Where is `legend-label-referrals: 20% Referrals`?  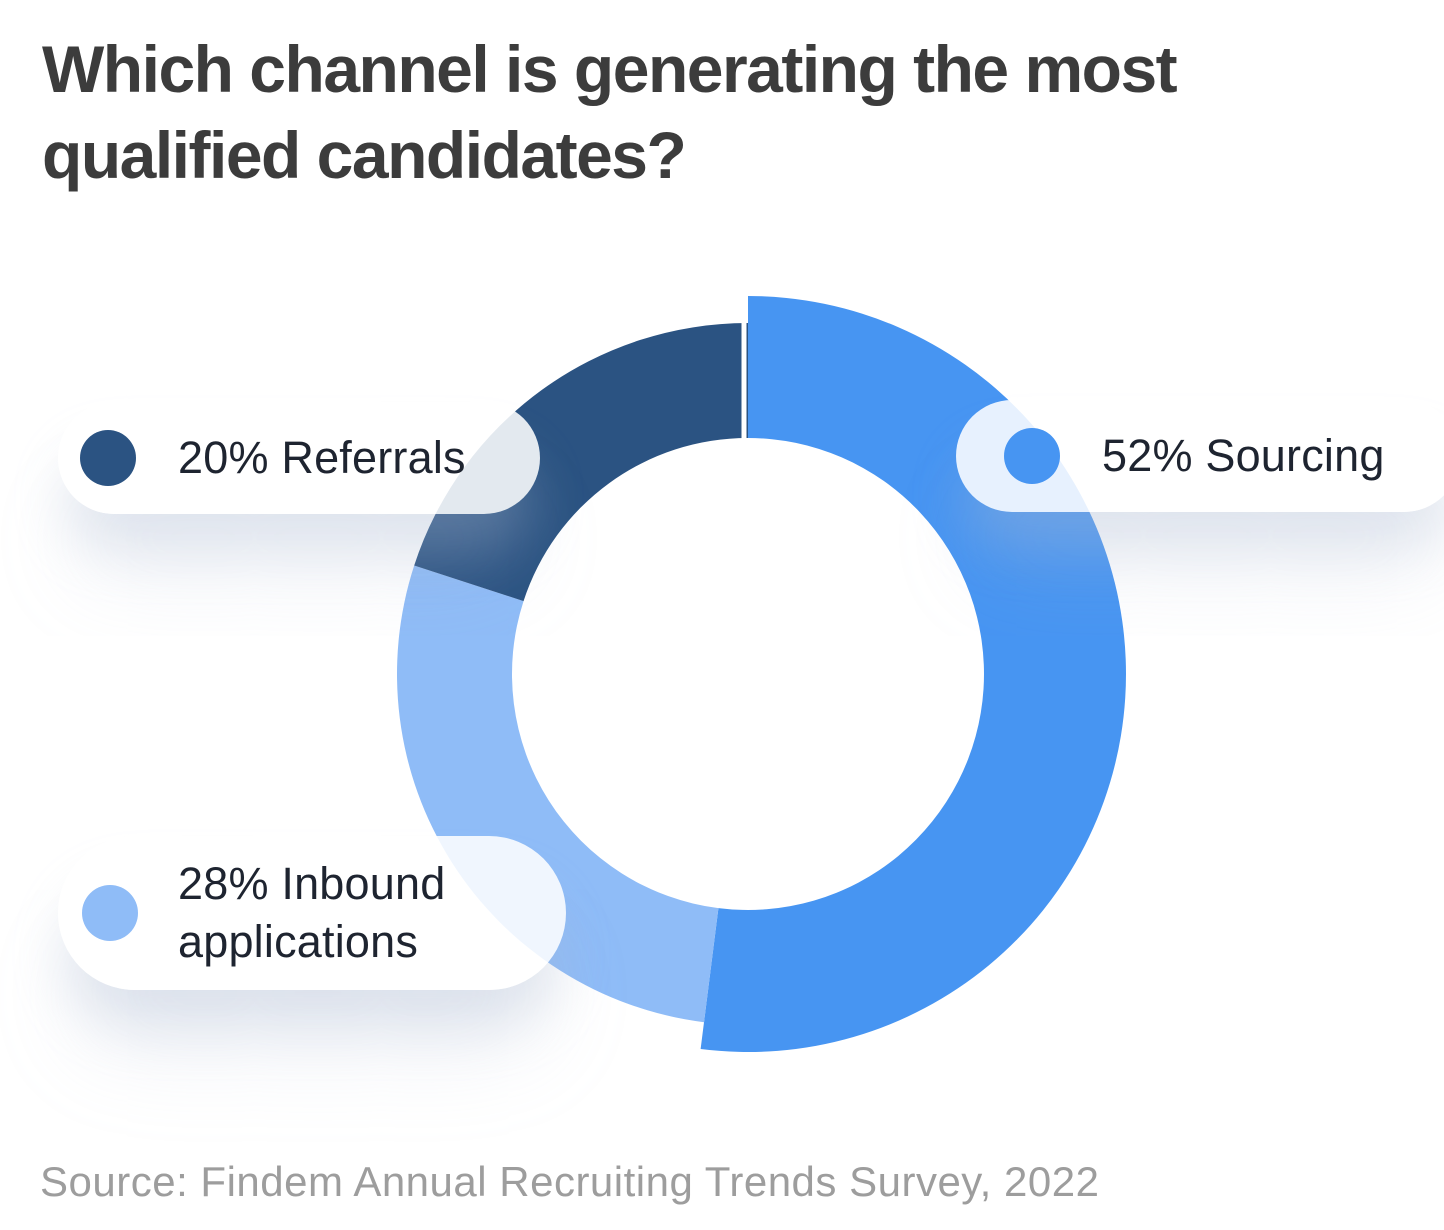
legend-label-referrals: 20% Referrals is located at coordinates (322, 457).